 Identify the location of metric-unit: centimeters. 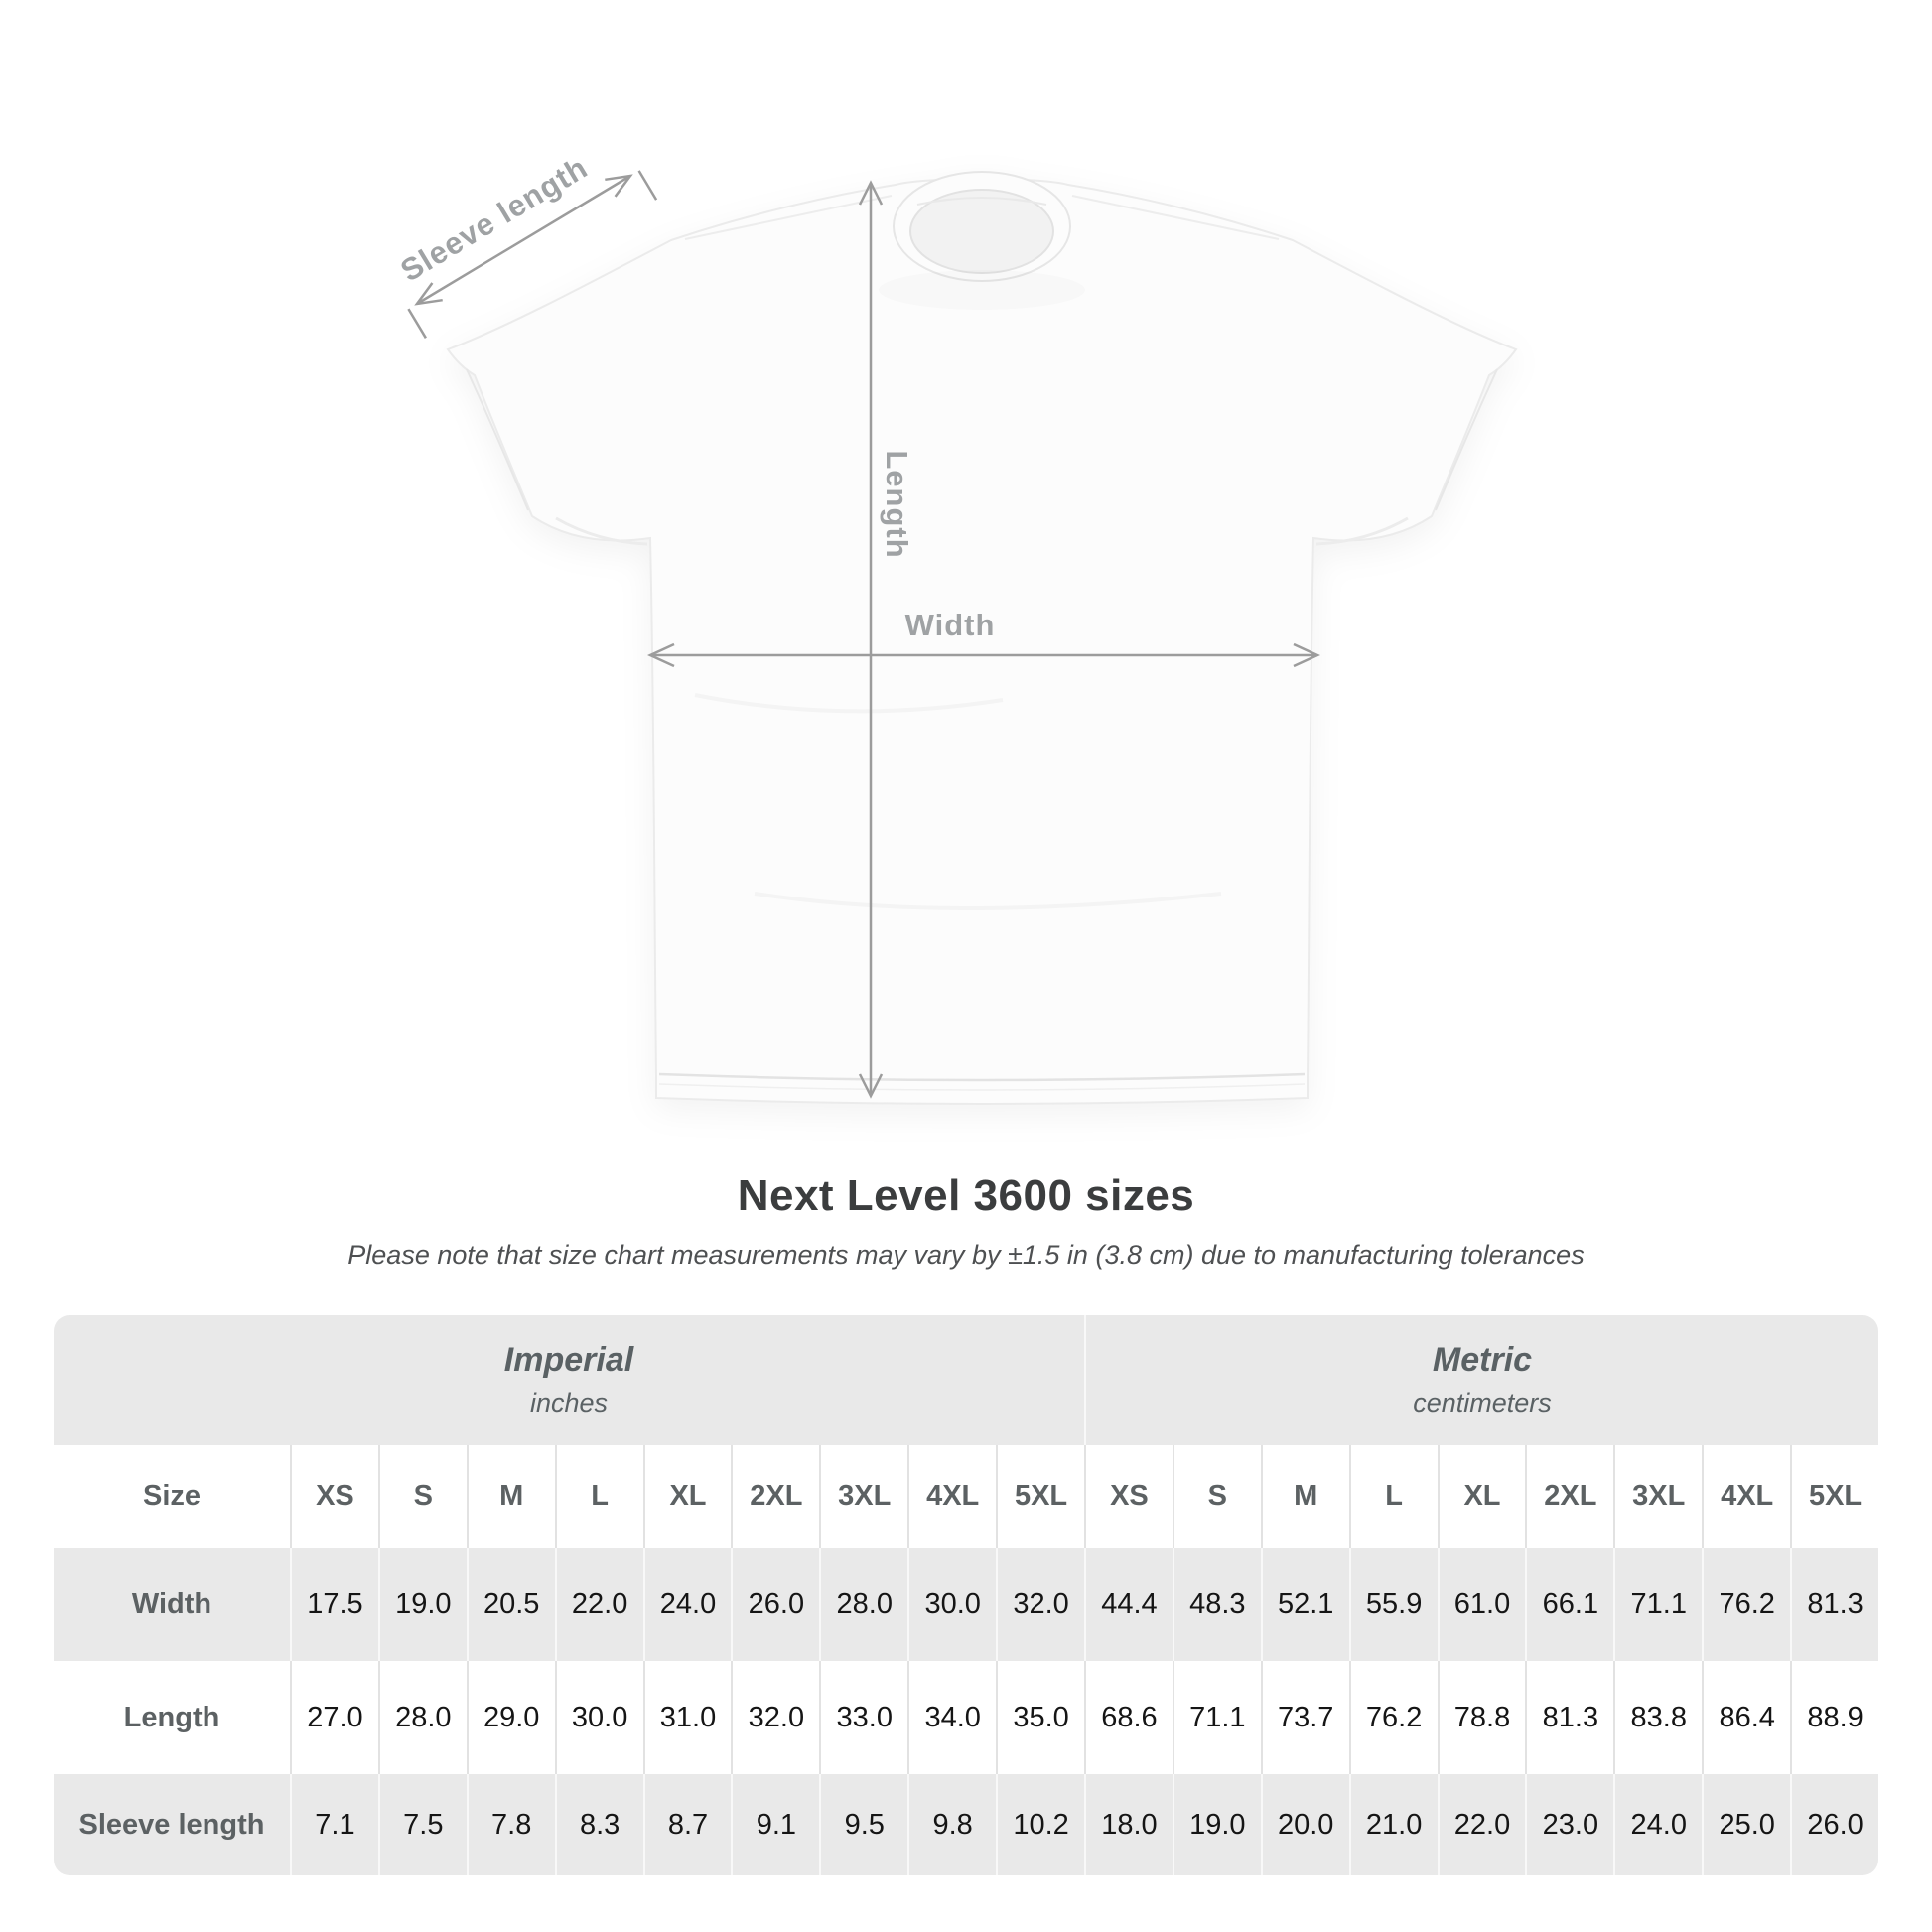
(1483, 1403).